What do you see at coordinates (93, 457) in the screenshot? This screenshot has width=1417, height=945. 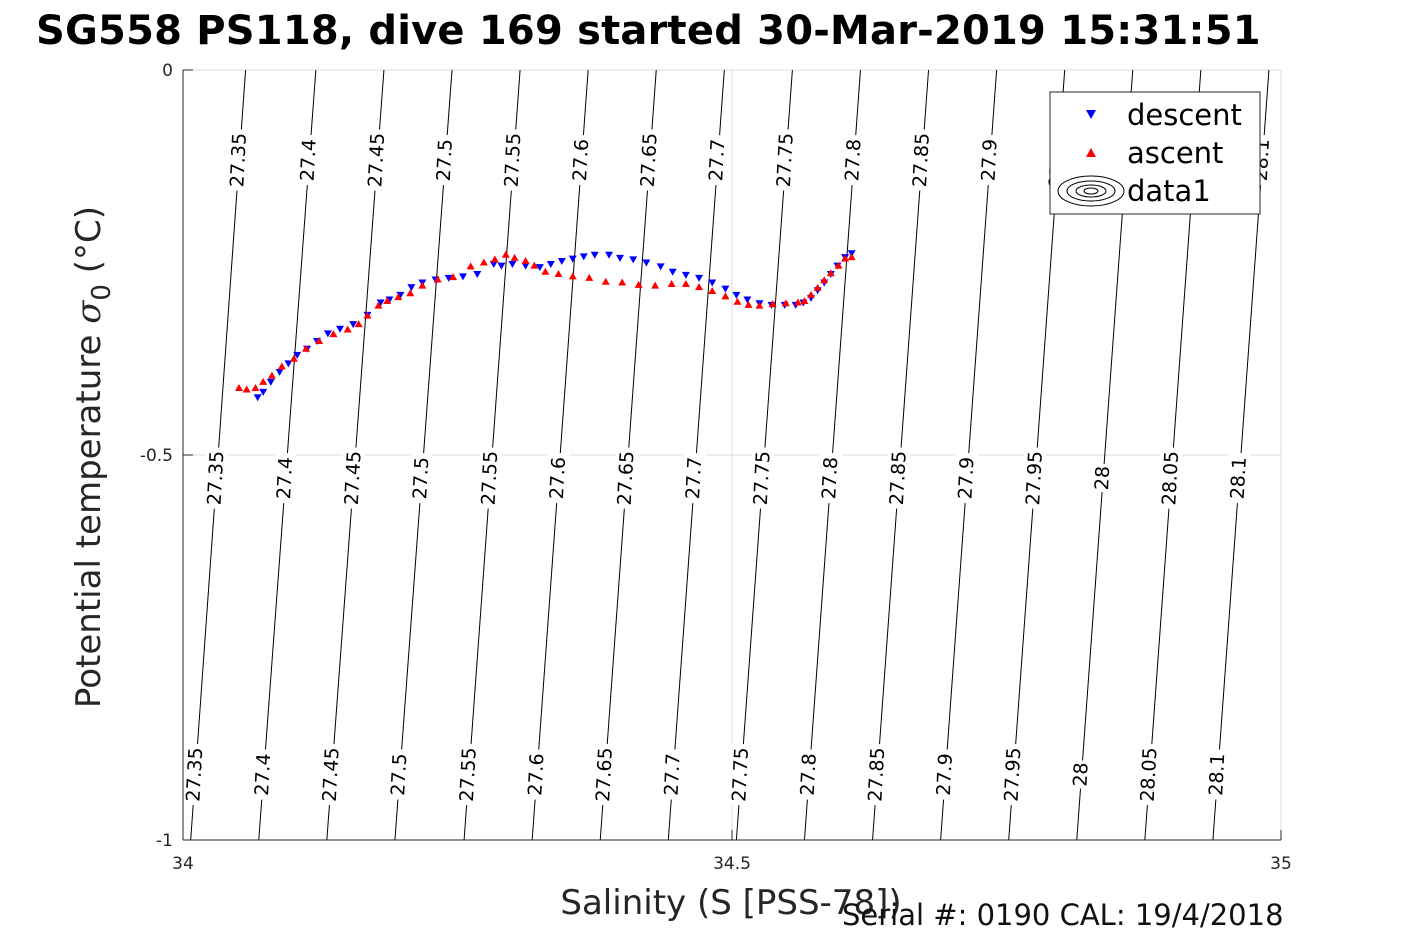 I see `y-axis-label: Potential temperature σ0 (°C)` at bounding box center [93, 457].